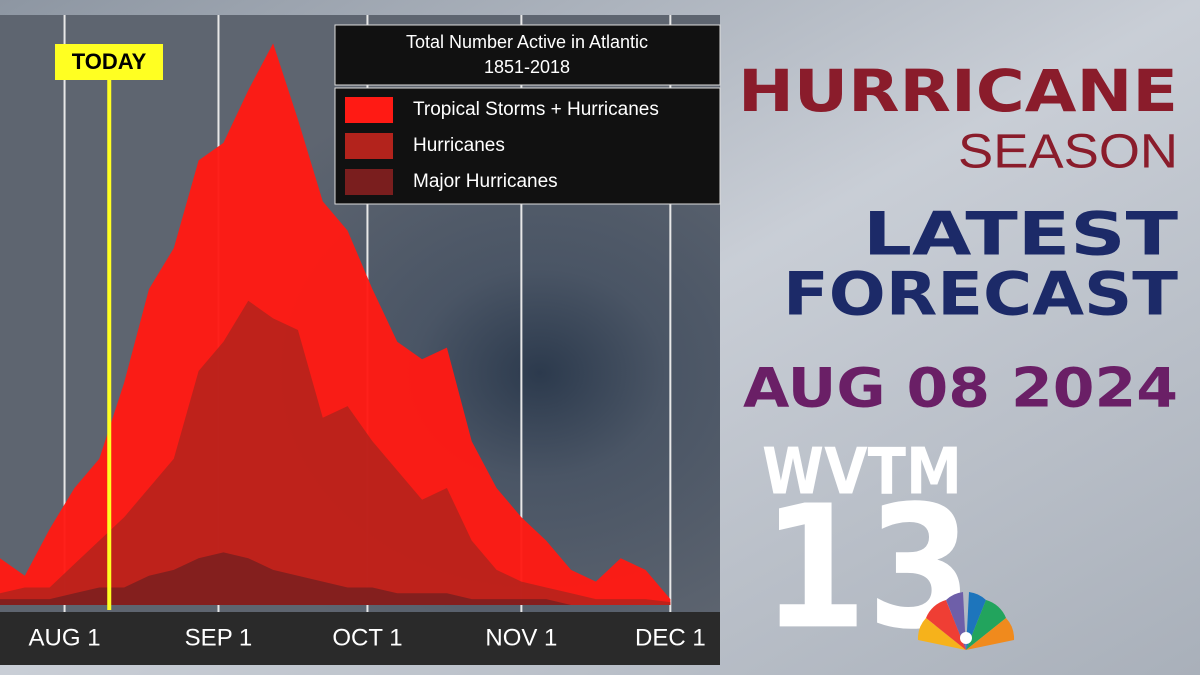  Describe the element at coordinates (527, 55) in the screenshot. I see `title-box` at that location.